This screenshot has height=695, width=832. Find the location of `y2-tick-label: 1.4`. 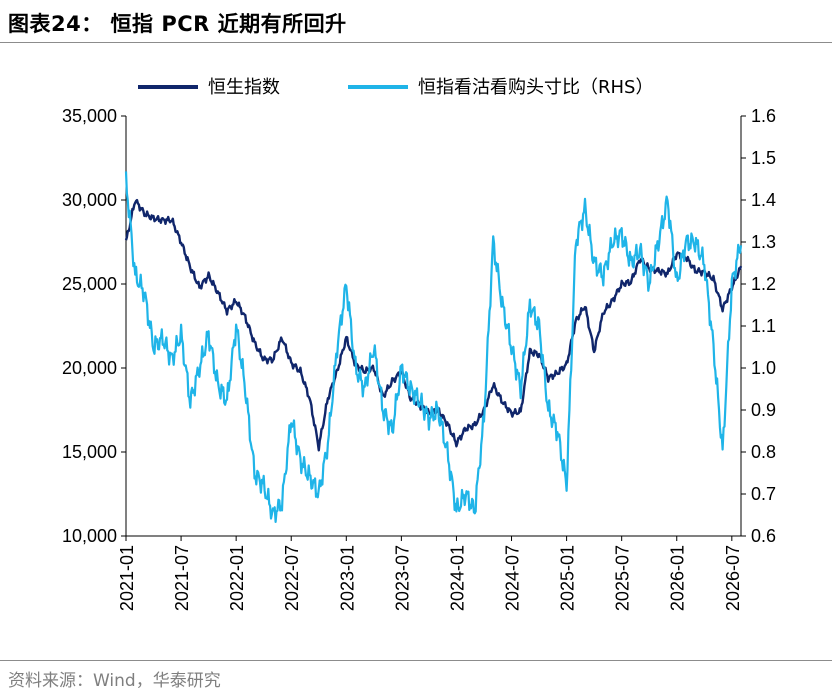

y2-tick-label: 1.4 is located at coordinates (763, 200).